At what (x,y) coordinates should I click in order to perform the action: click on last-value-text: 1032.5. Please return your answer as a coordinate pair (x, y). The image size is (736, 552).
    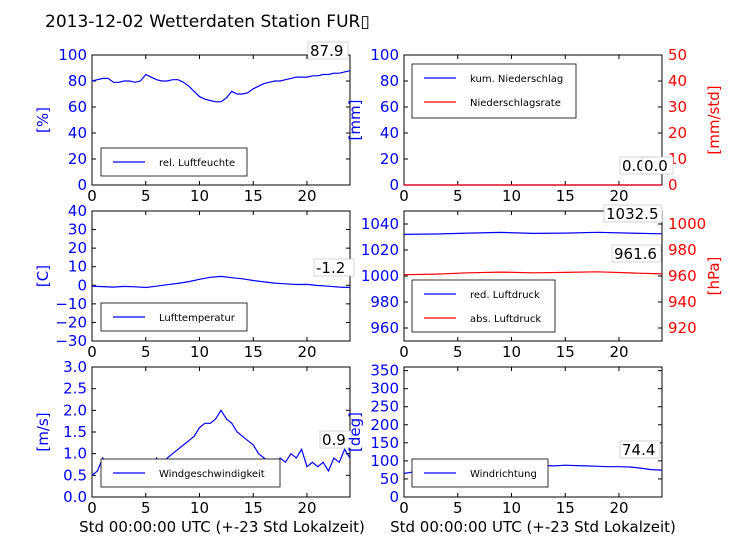
    Looking at the image, I should click on (632, 214).